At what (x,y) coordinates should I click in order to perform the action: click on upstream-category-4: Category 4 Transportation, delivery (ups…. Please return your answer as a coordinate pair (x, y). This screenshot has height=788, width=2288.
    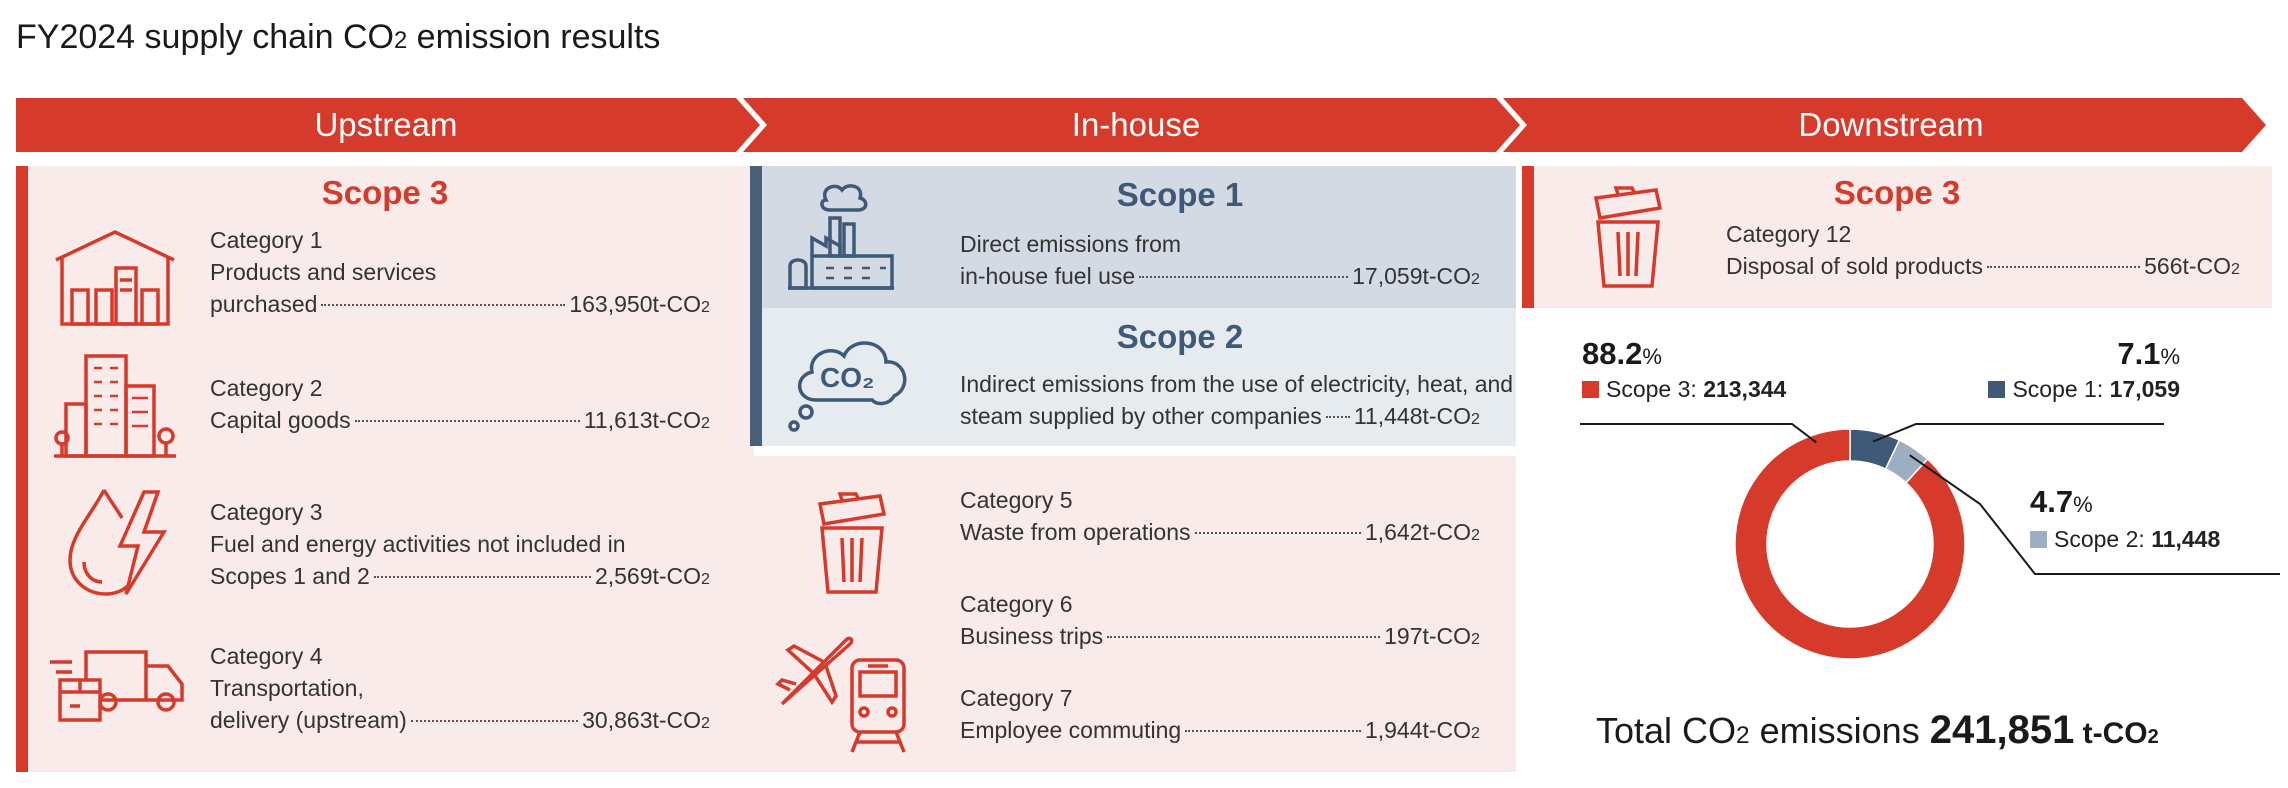
    Looking at the image, I should click on (460, 689).